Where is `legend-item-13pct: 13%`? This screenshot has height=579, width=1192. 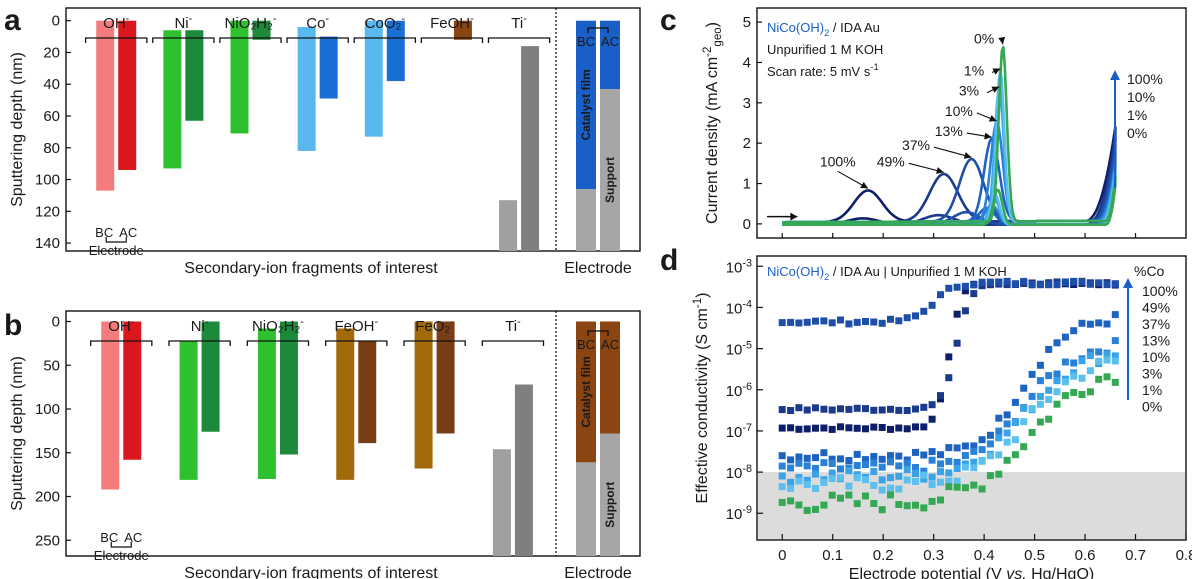 legend-item-13pct: 13% is located at coordinates (1156, 341).